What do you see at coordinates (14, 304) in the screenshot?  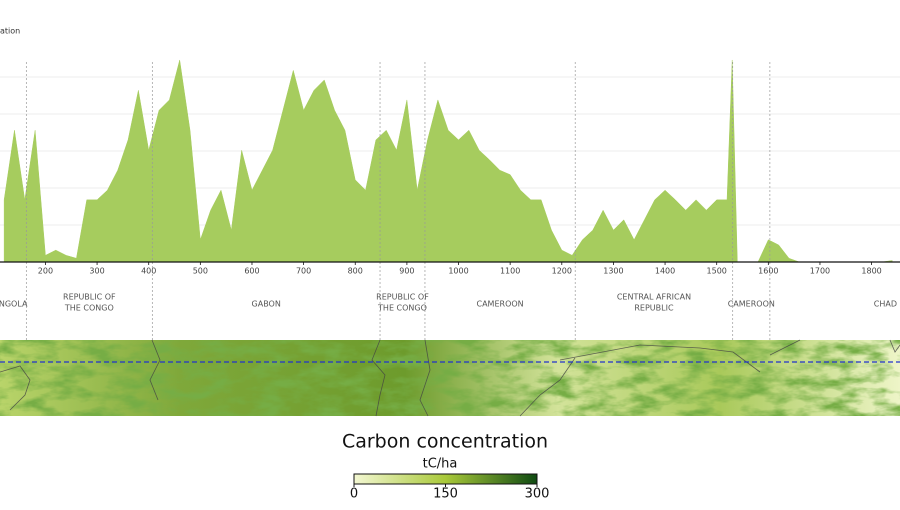 I see `country-label: NGOLA` at bounding box center [14, 304].